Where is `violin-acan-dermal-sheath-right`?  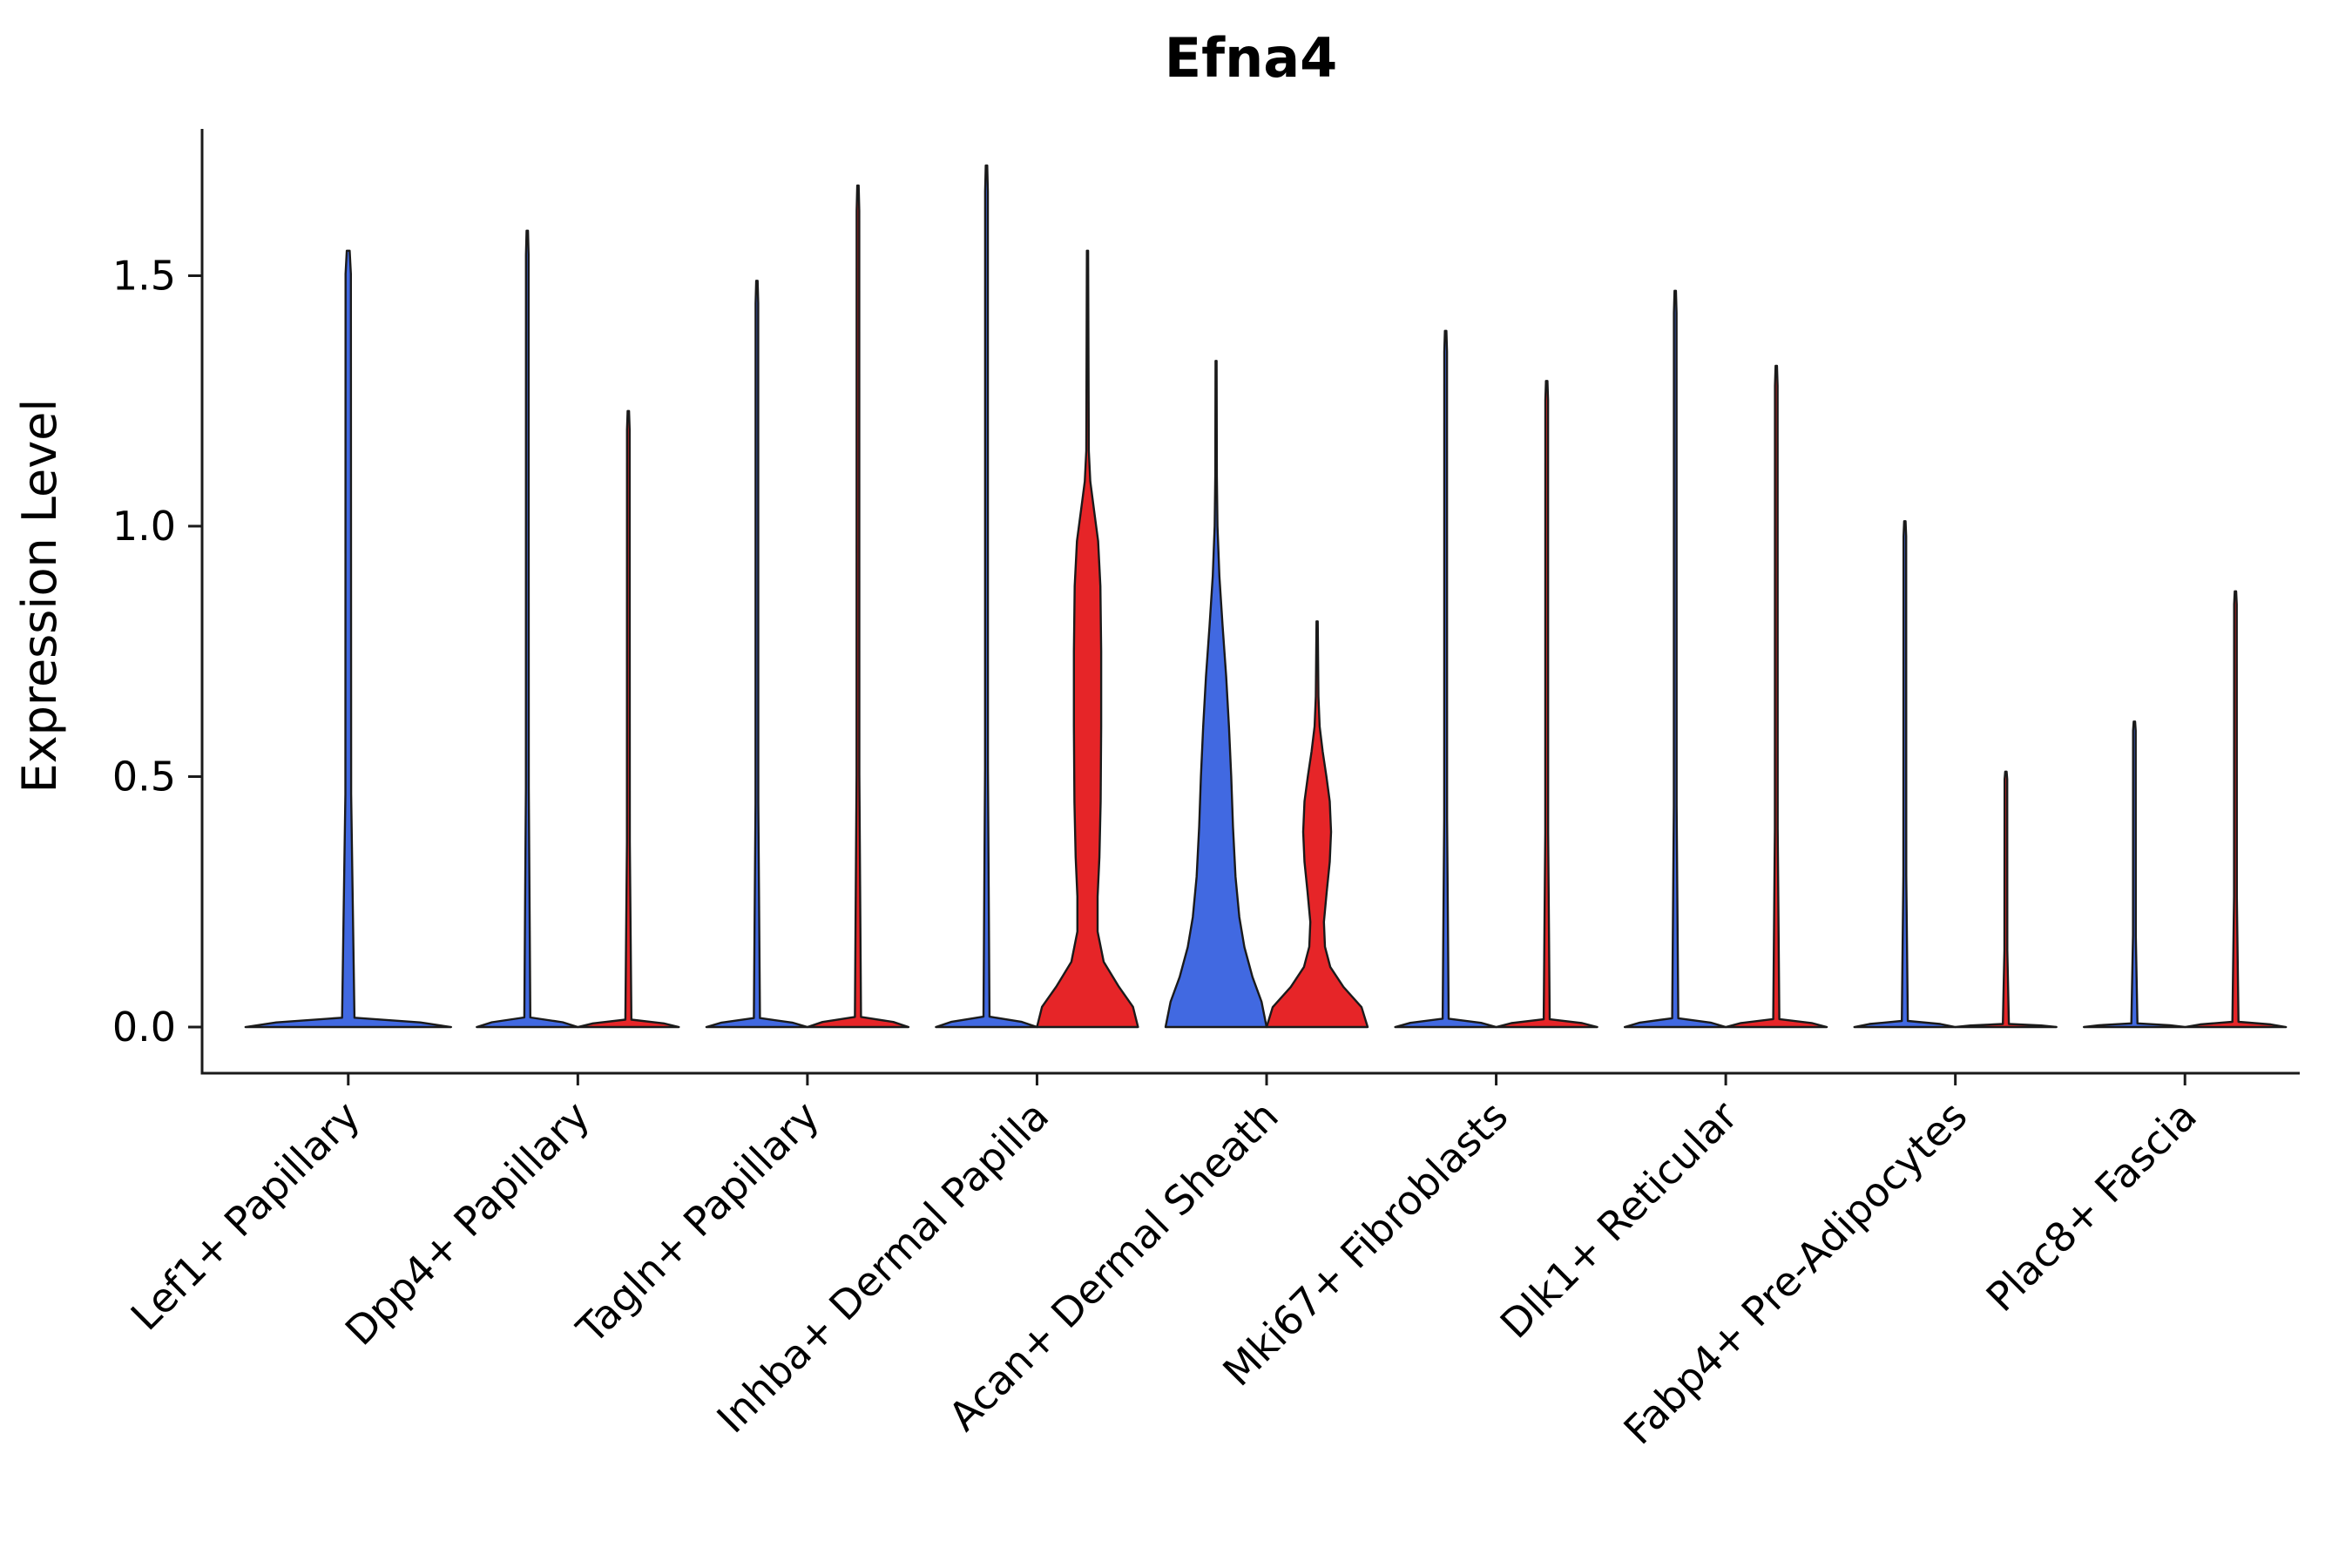 violin-acan-dermal-sheath-right is located at coordinates (1317, 825).